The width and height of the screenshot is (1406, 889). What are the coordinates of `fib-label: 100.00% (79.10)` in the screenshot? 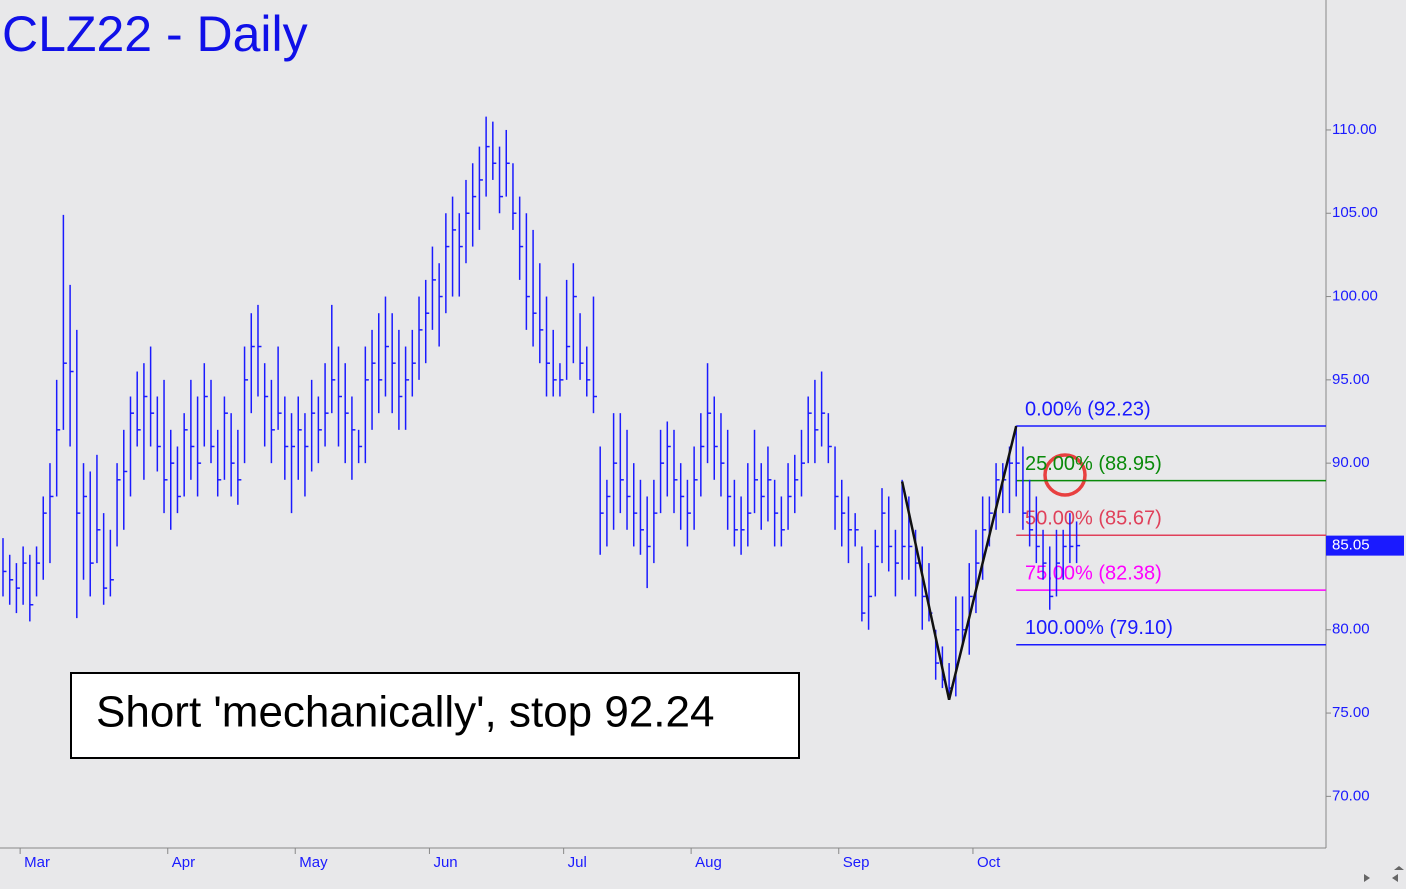 It's located at (1099, 628).